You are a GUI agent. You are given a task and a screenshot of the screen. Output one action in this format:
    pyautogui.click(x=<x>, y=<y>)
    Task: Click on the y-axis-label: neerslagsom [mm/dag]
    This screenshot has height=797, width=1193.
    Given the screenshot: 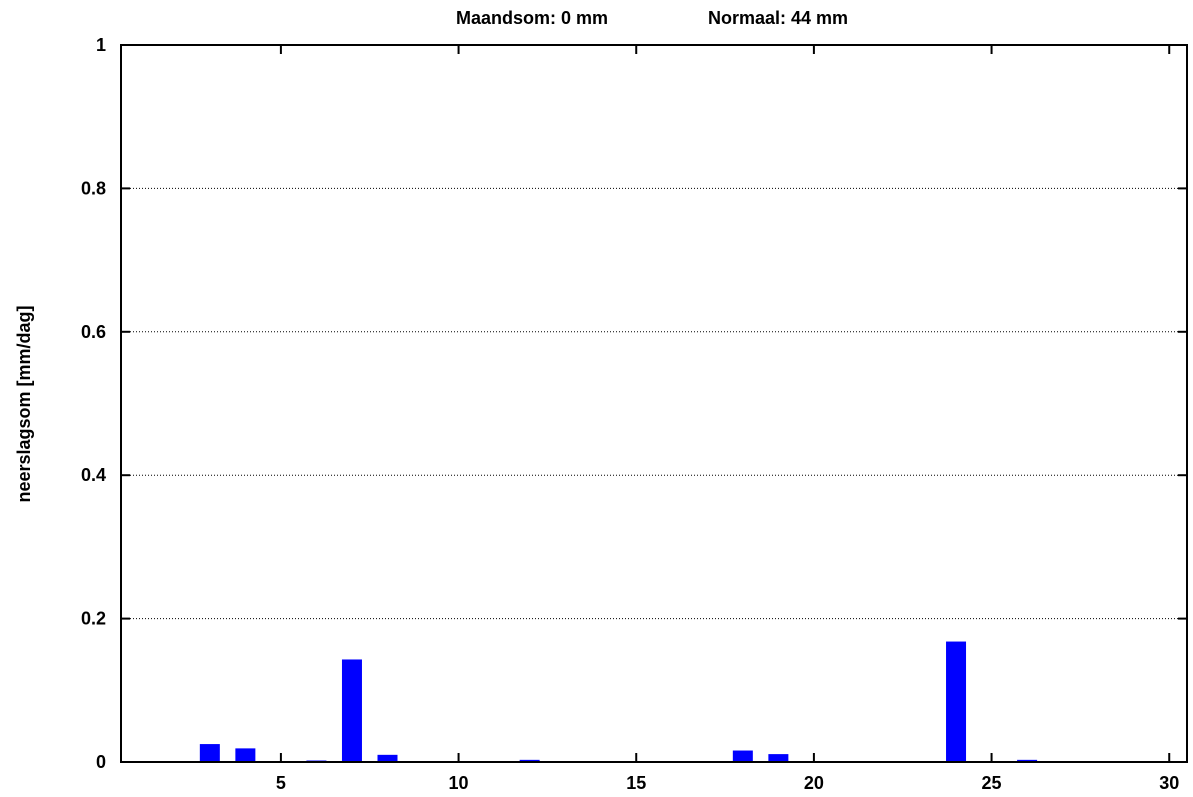 What is the action you would take?
    pyautogui.click(x=24, y=403)
    